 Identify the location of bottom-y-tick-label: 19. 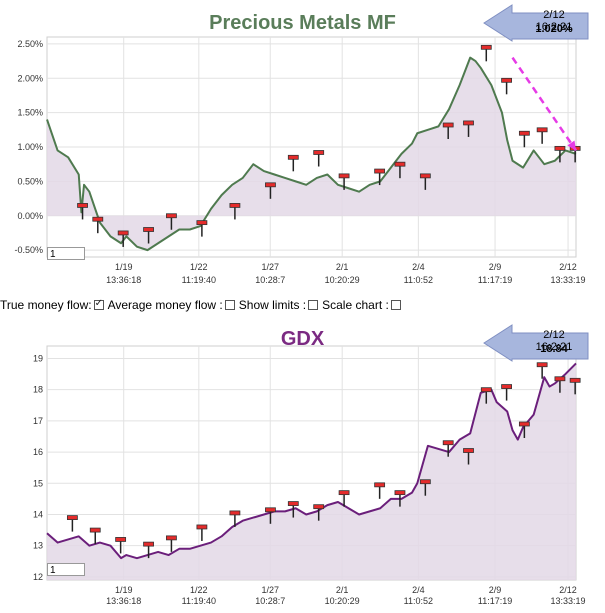
(38, 358).